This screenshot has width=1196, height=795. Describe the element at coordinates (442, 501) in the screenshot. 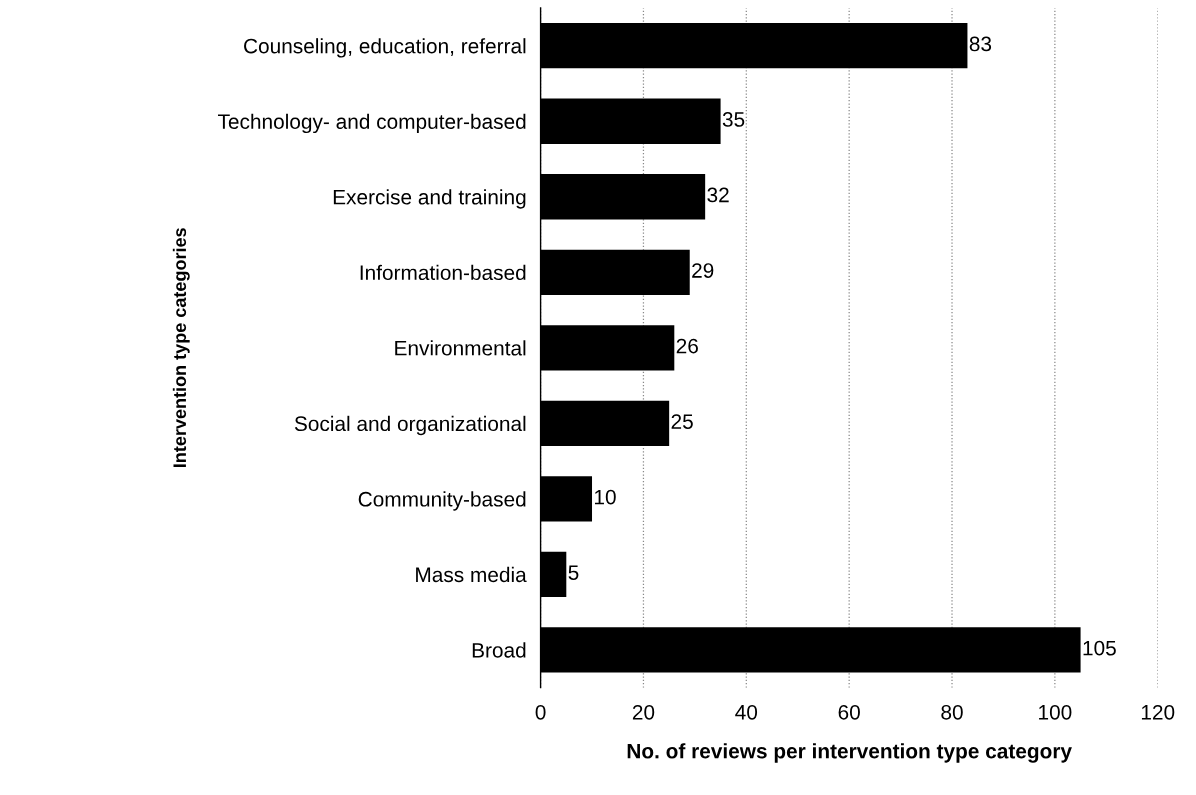

I see `y-tick-label: Community-based` at that location.